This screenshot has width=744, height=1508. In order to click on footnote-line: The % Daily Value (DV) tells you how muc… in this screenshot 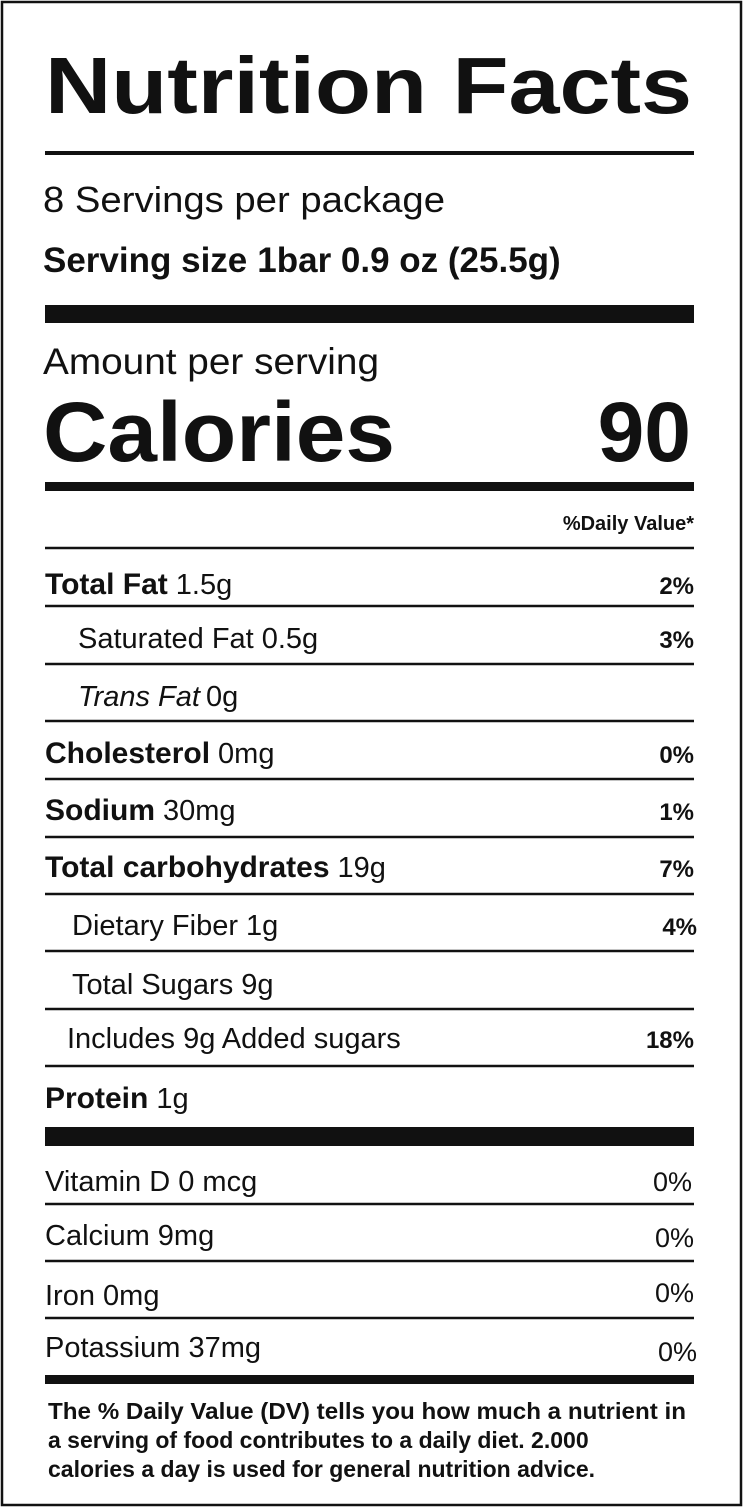, I will do `click(367, 1411)`.